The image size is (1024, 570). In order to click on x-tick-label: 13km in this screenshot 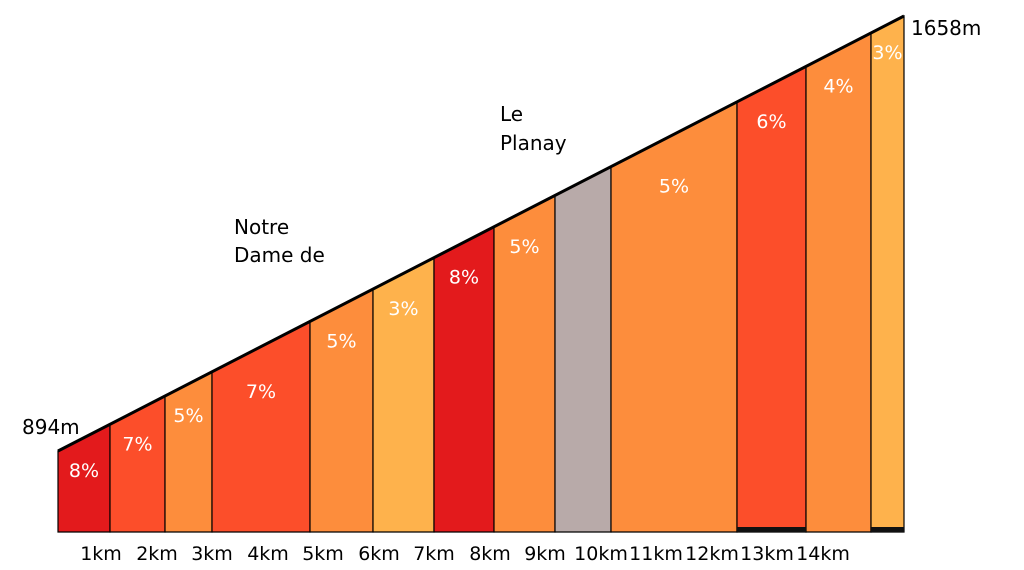, I will do `click(767, 554)`.